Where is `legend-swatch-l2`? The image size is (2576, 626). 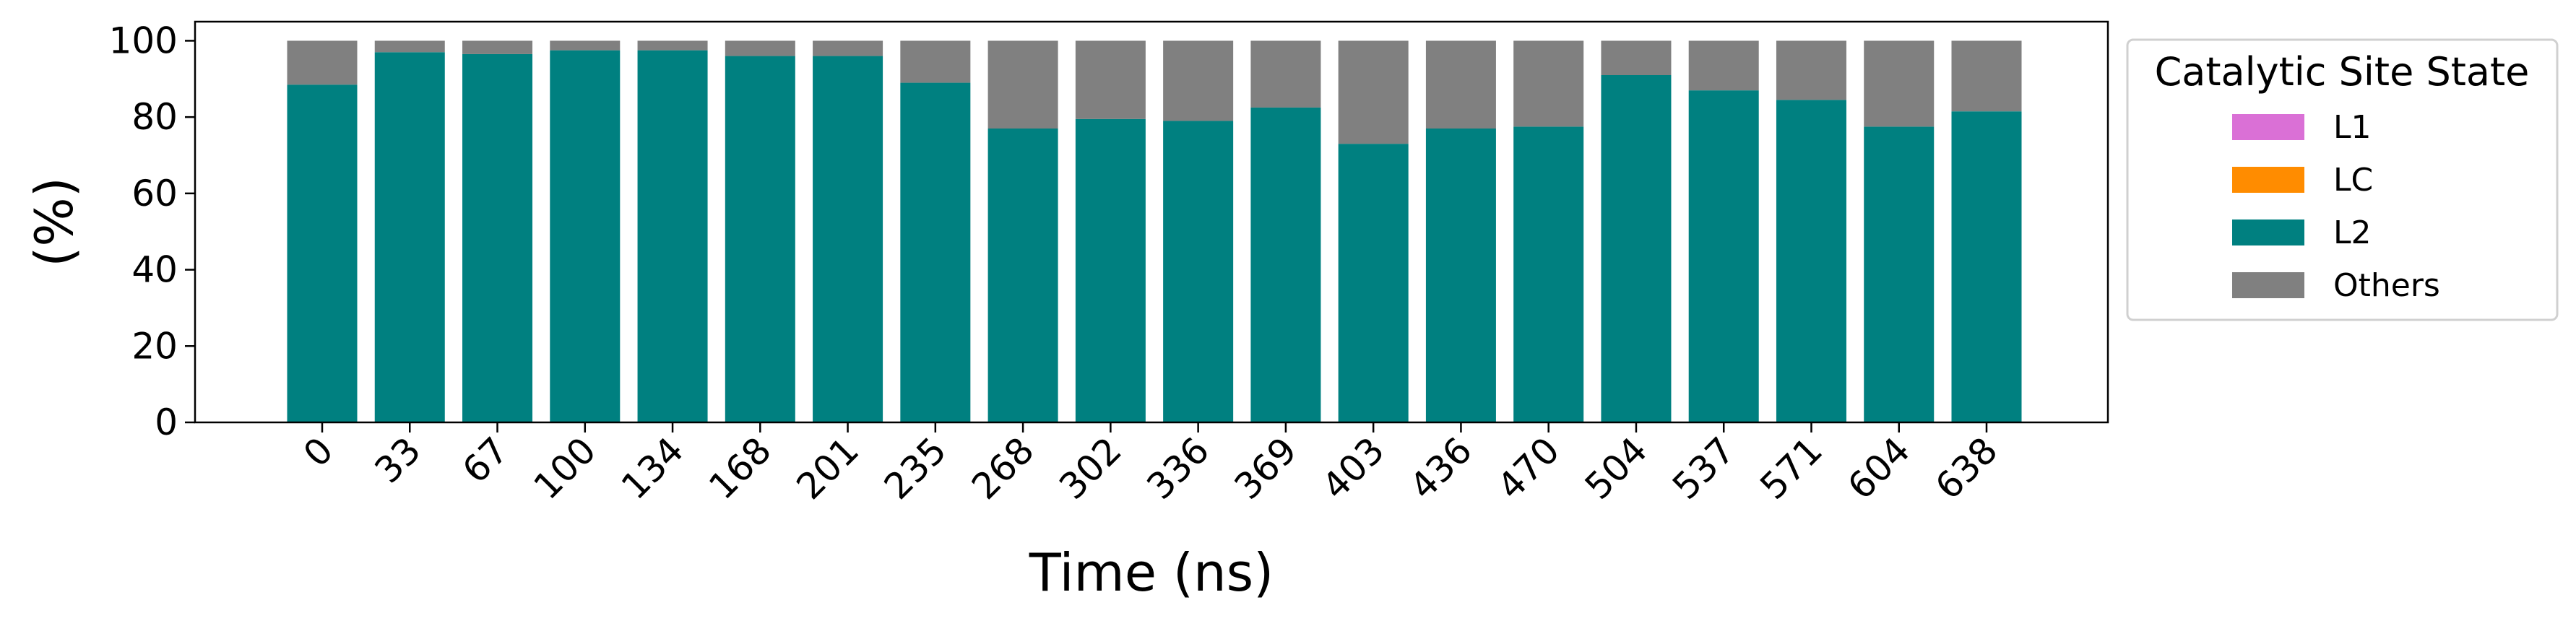
legend-swatch-l2 is located at coordinates (2268, 232).